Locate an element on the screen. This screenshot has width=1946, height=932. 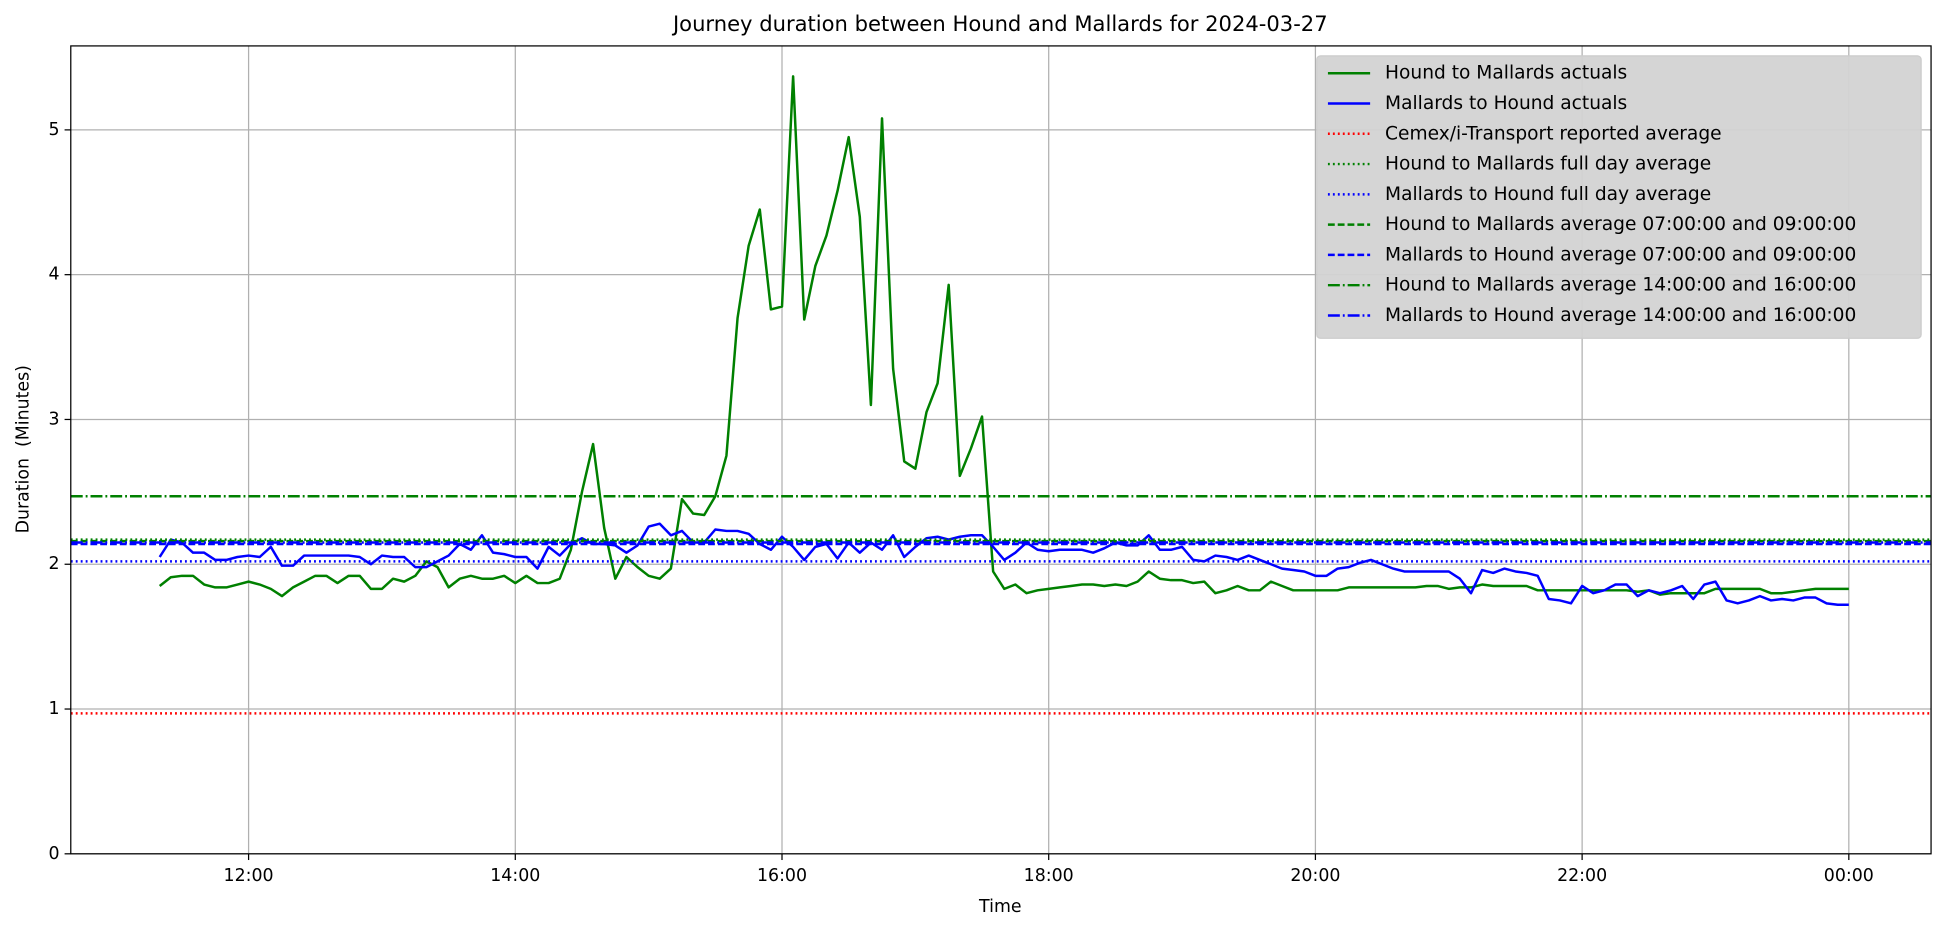
data-line is located at coordinates (1003, 564).